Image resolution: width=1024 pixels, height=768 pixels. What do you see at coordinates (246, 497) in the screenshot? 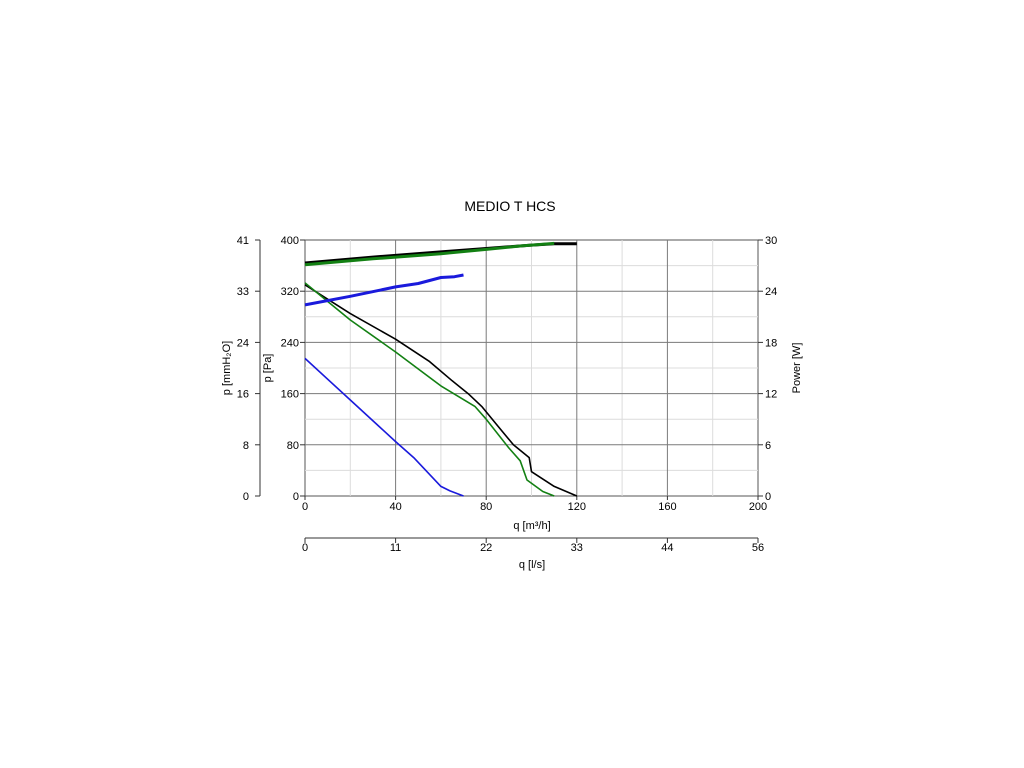
I see `y-axis-mmh2o-tick-label: 0` at bounding box center [246, 497].